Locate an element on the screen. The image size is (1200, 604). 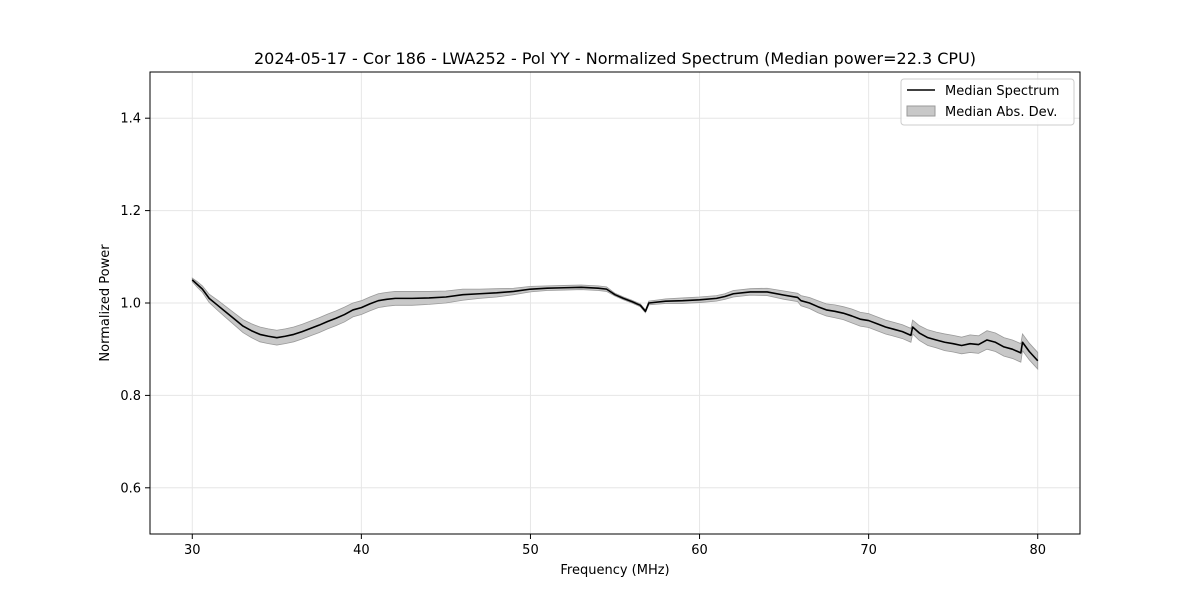
y-tick-label: 0.8 is located at coordinates (130, 396).